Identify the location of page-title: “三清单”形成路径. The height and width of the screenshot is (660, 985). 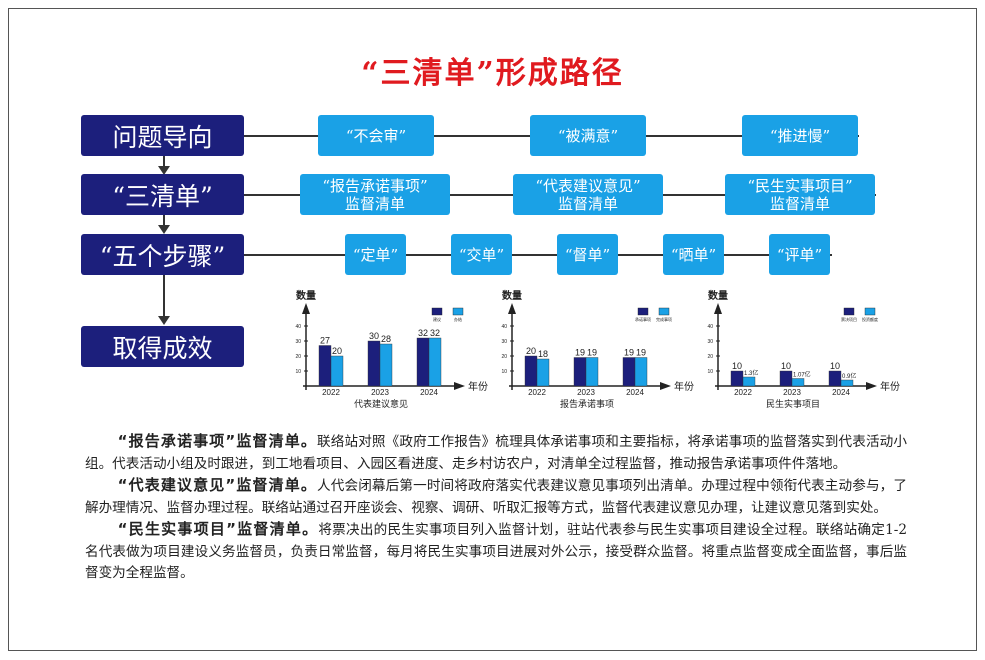
(492, 73).